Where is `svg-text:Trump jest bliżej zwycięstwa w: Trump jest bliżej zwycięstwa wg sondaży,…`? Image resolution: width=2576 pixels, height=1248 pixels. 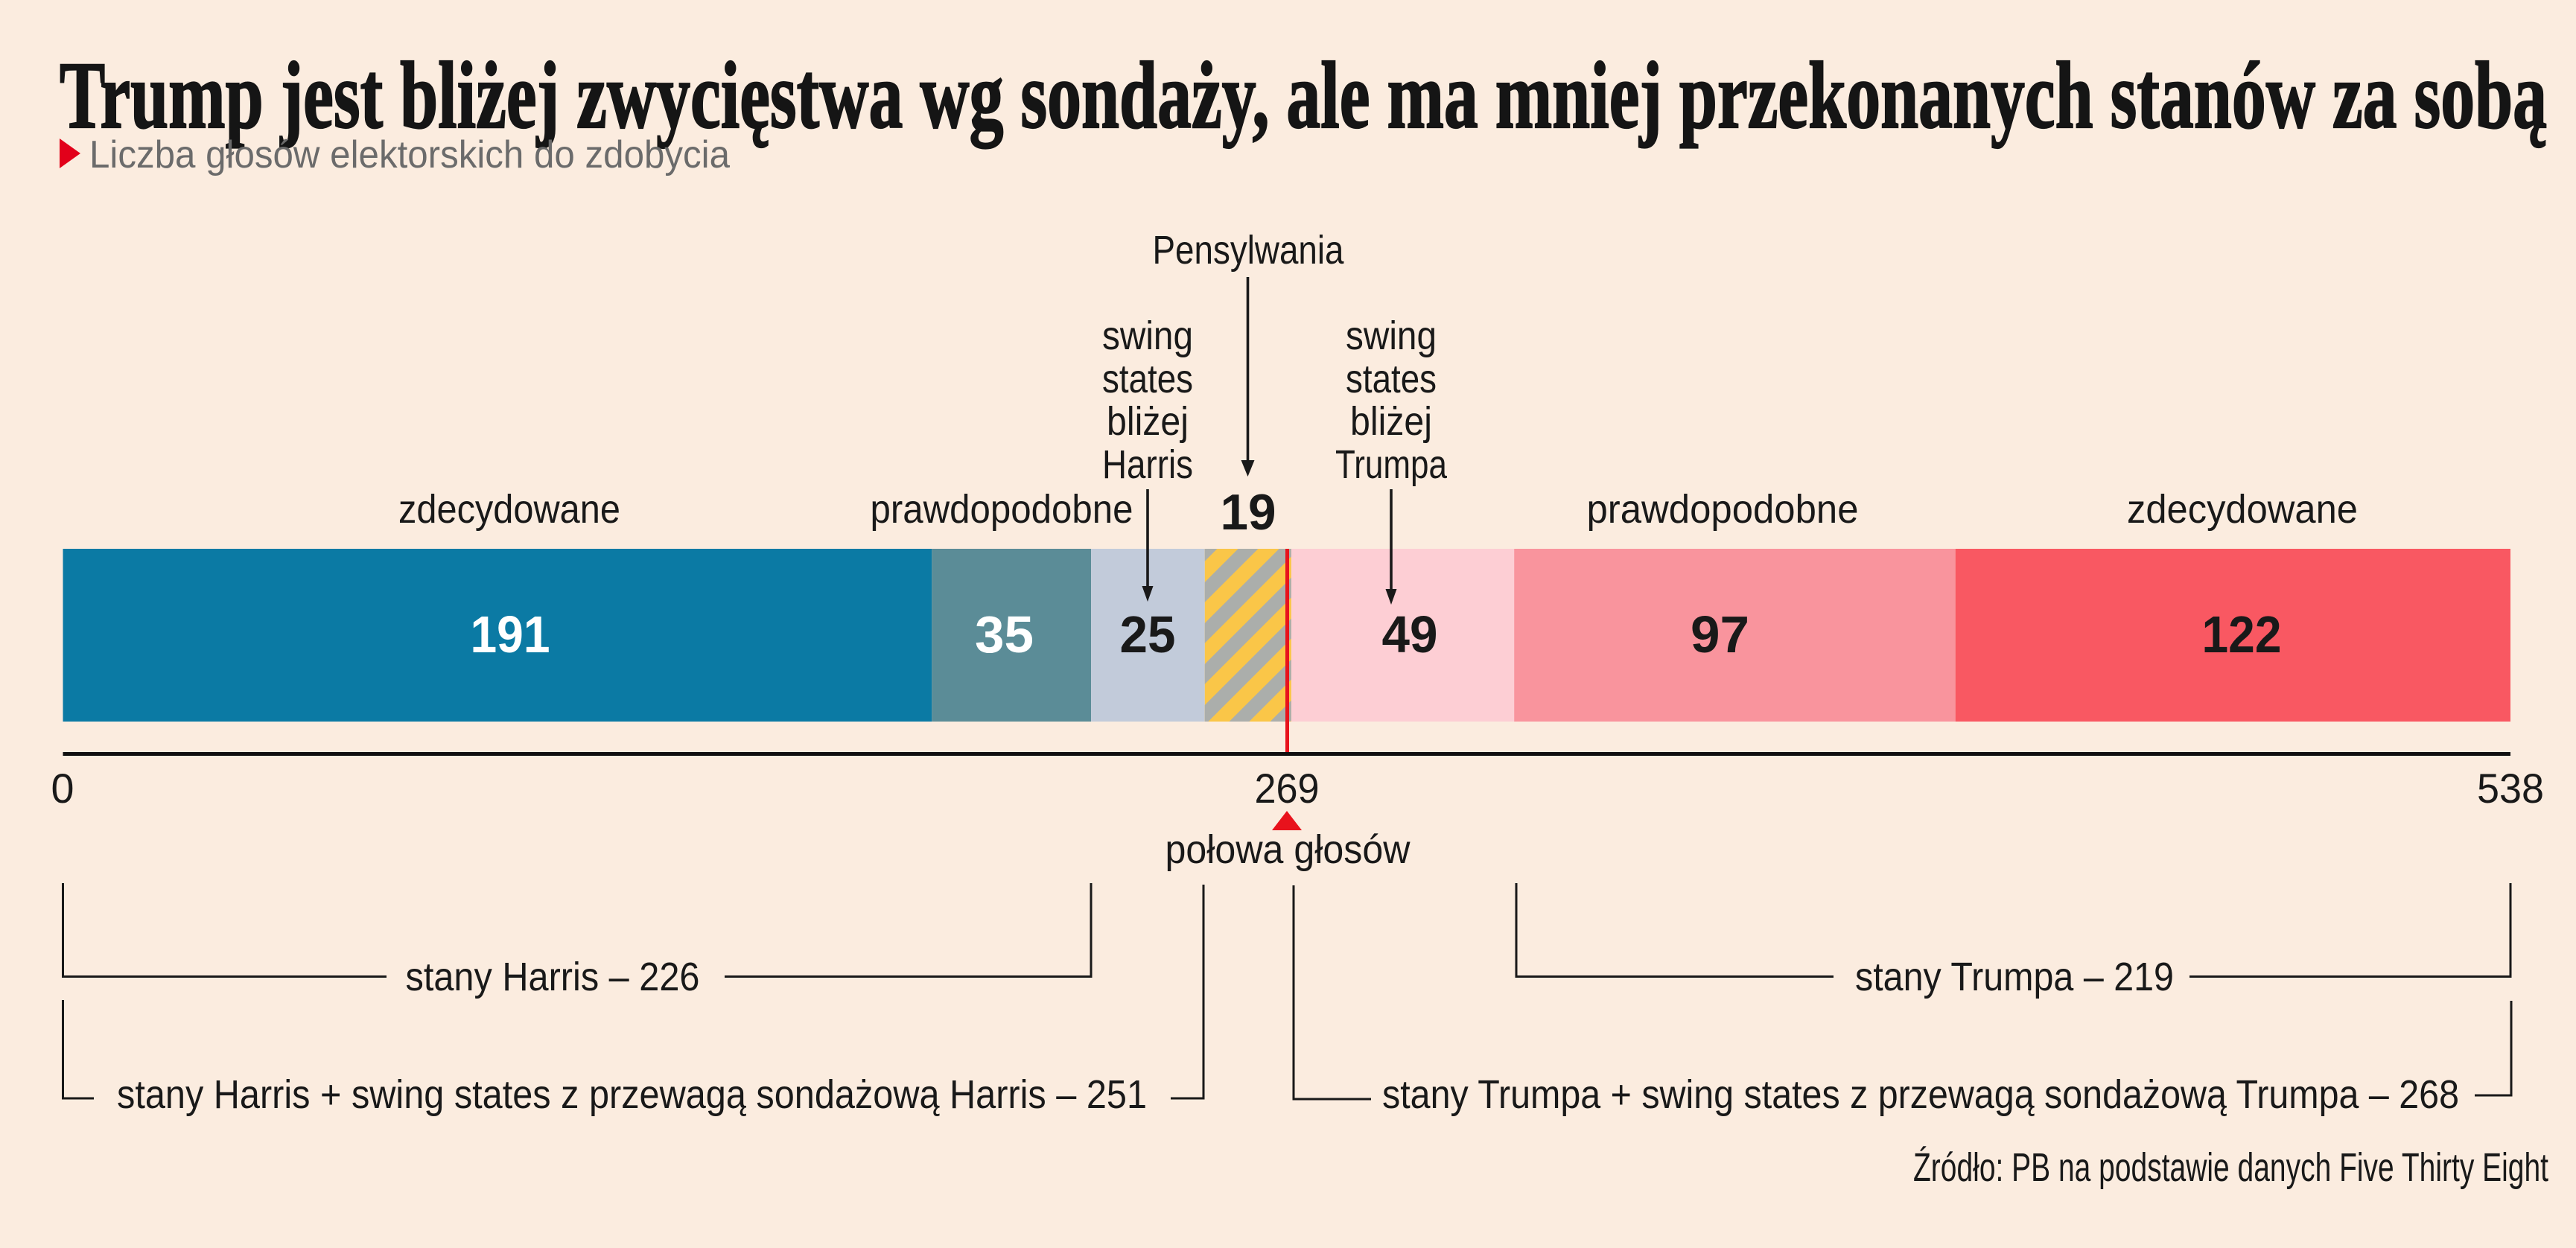
svg-text:Trump jest bliżej zwycięstwa w: Trump jest bliżej zwycięstwa wg sondaży,… is located at coordinates (1303, 95).